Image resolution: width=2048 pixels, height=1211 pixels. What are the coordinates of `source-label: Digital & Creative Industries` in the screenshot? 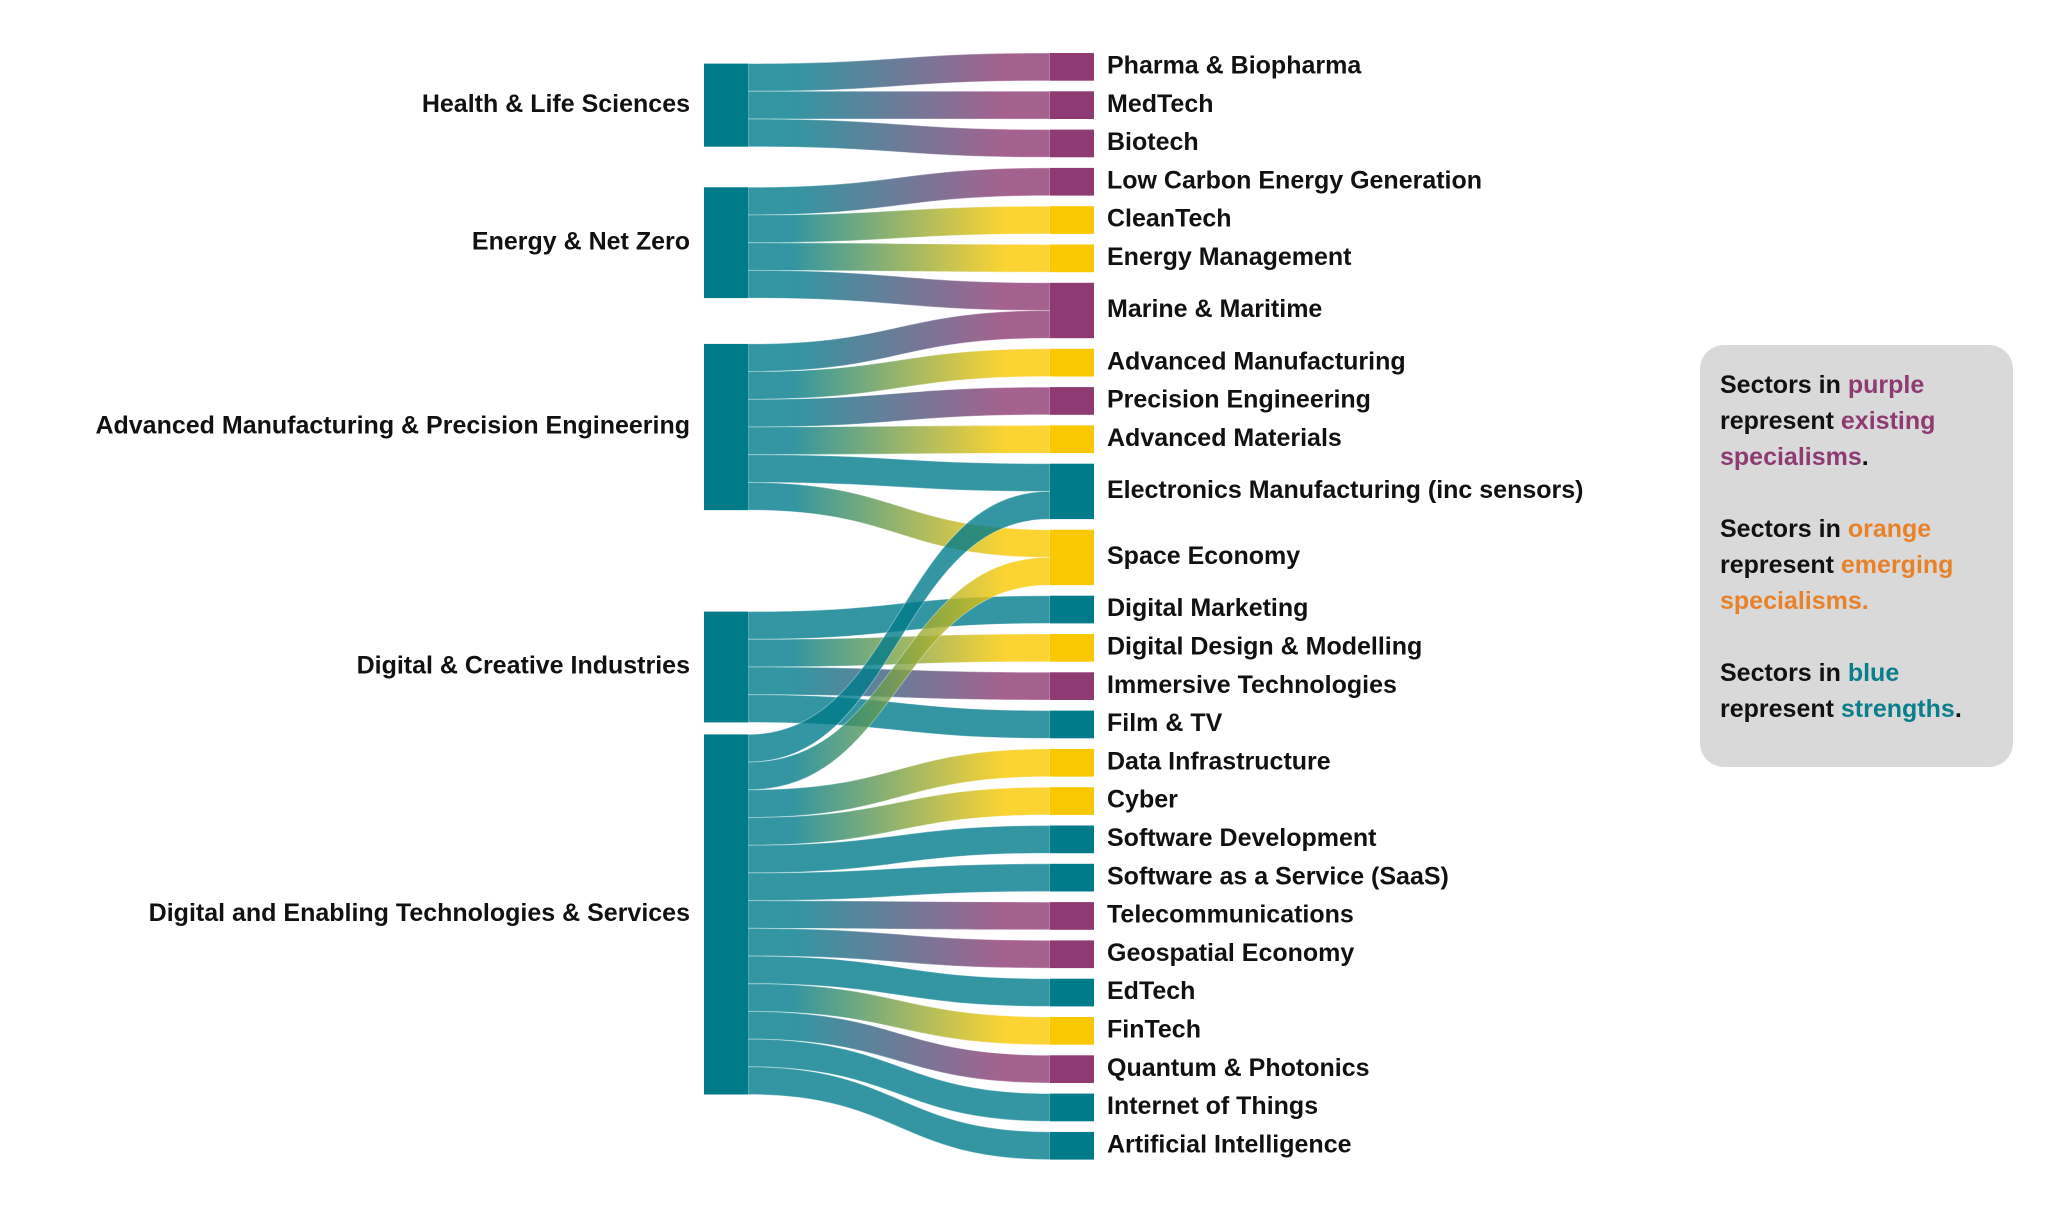 It's located at (523, 666).